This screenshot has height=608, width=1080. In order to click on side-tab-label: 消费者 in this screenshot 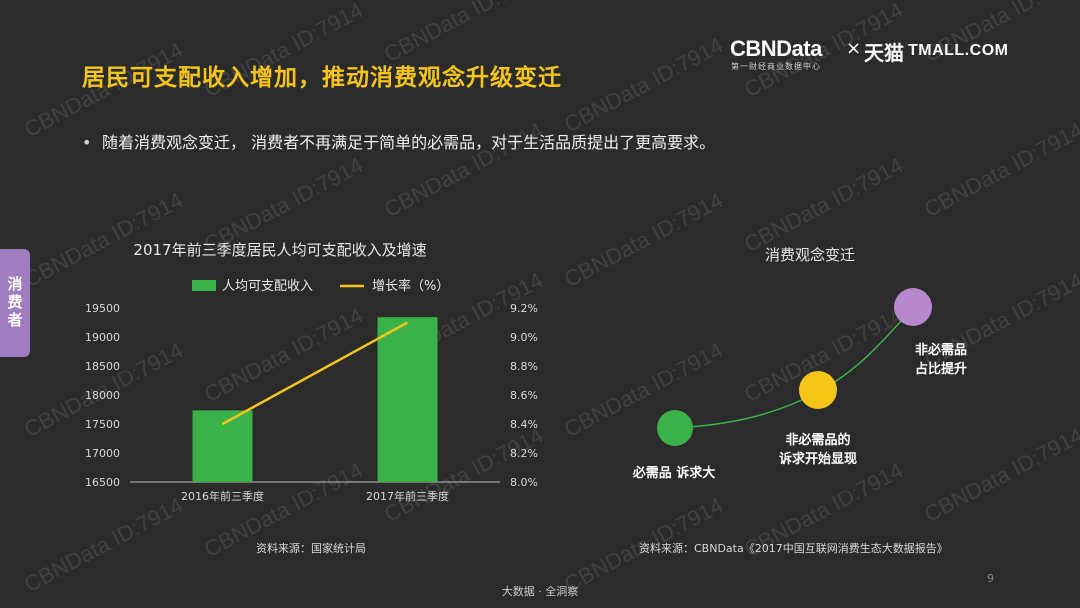, I will do `click(14, 303)`.